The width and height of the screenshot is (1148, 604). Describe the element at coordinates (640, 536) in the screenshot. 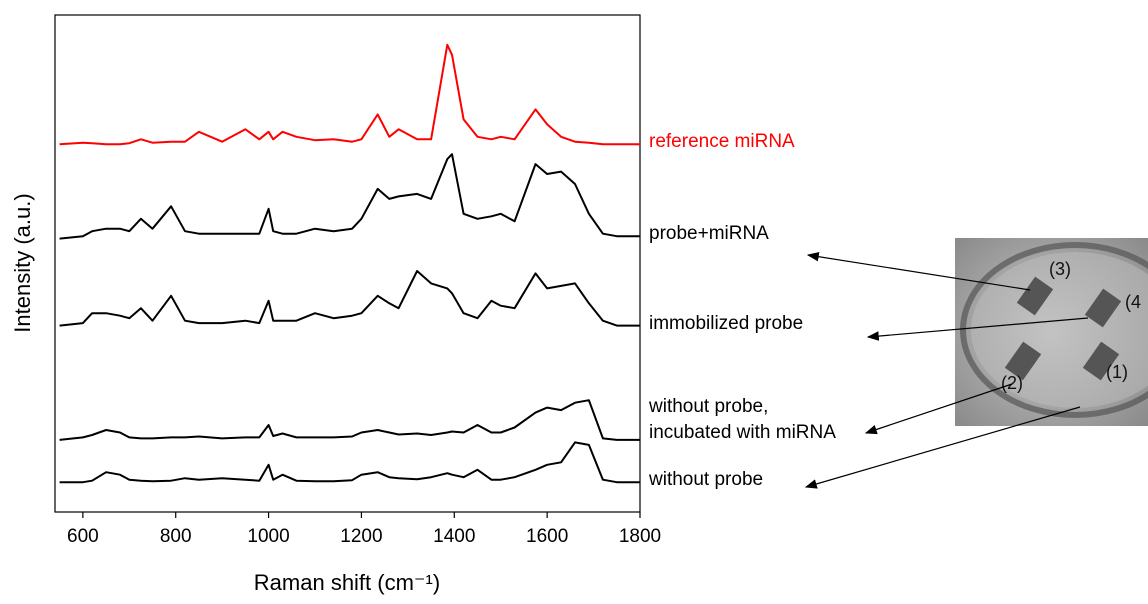

I see `x-tick-label: 1800` at that location.